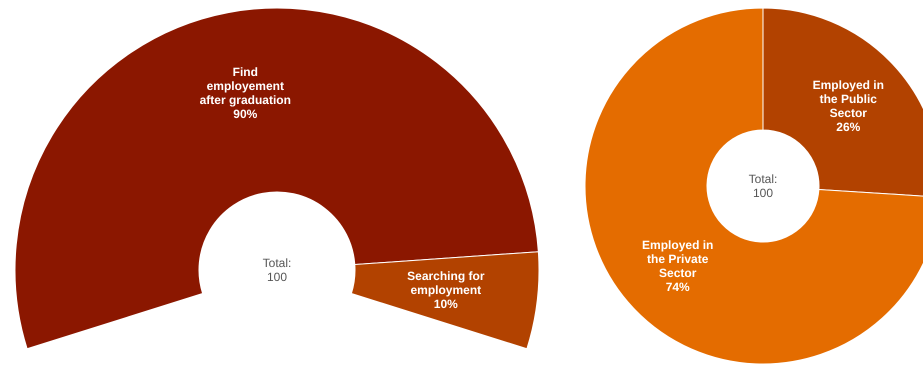 The height and width of the screenshot is (368, 923). I want to click on data-label: 74%, so click(678, 287).